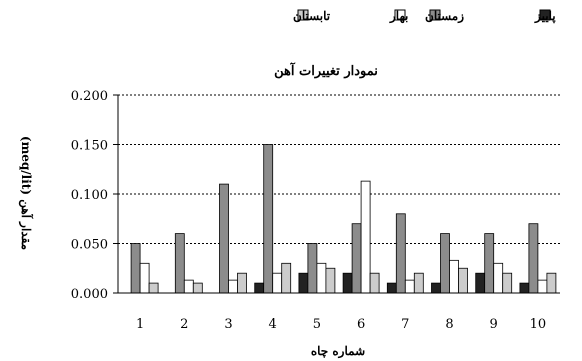 The width and height of the screenshot is (582, 361). Describe the element at coordinates (361, 324) in the screenshot. I see `x-tick-label: 6` at that location.